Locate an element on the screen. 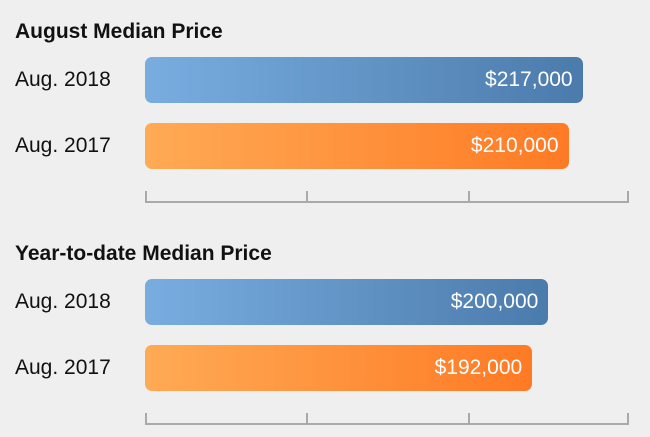 This screenshot has width=650, height=437. bar-aug-2017: $192,000 is located at coordinates (339, 368).